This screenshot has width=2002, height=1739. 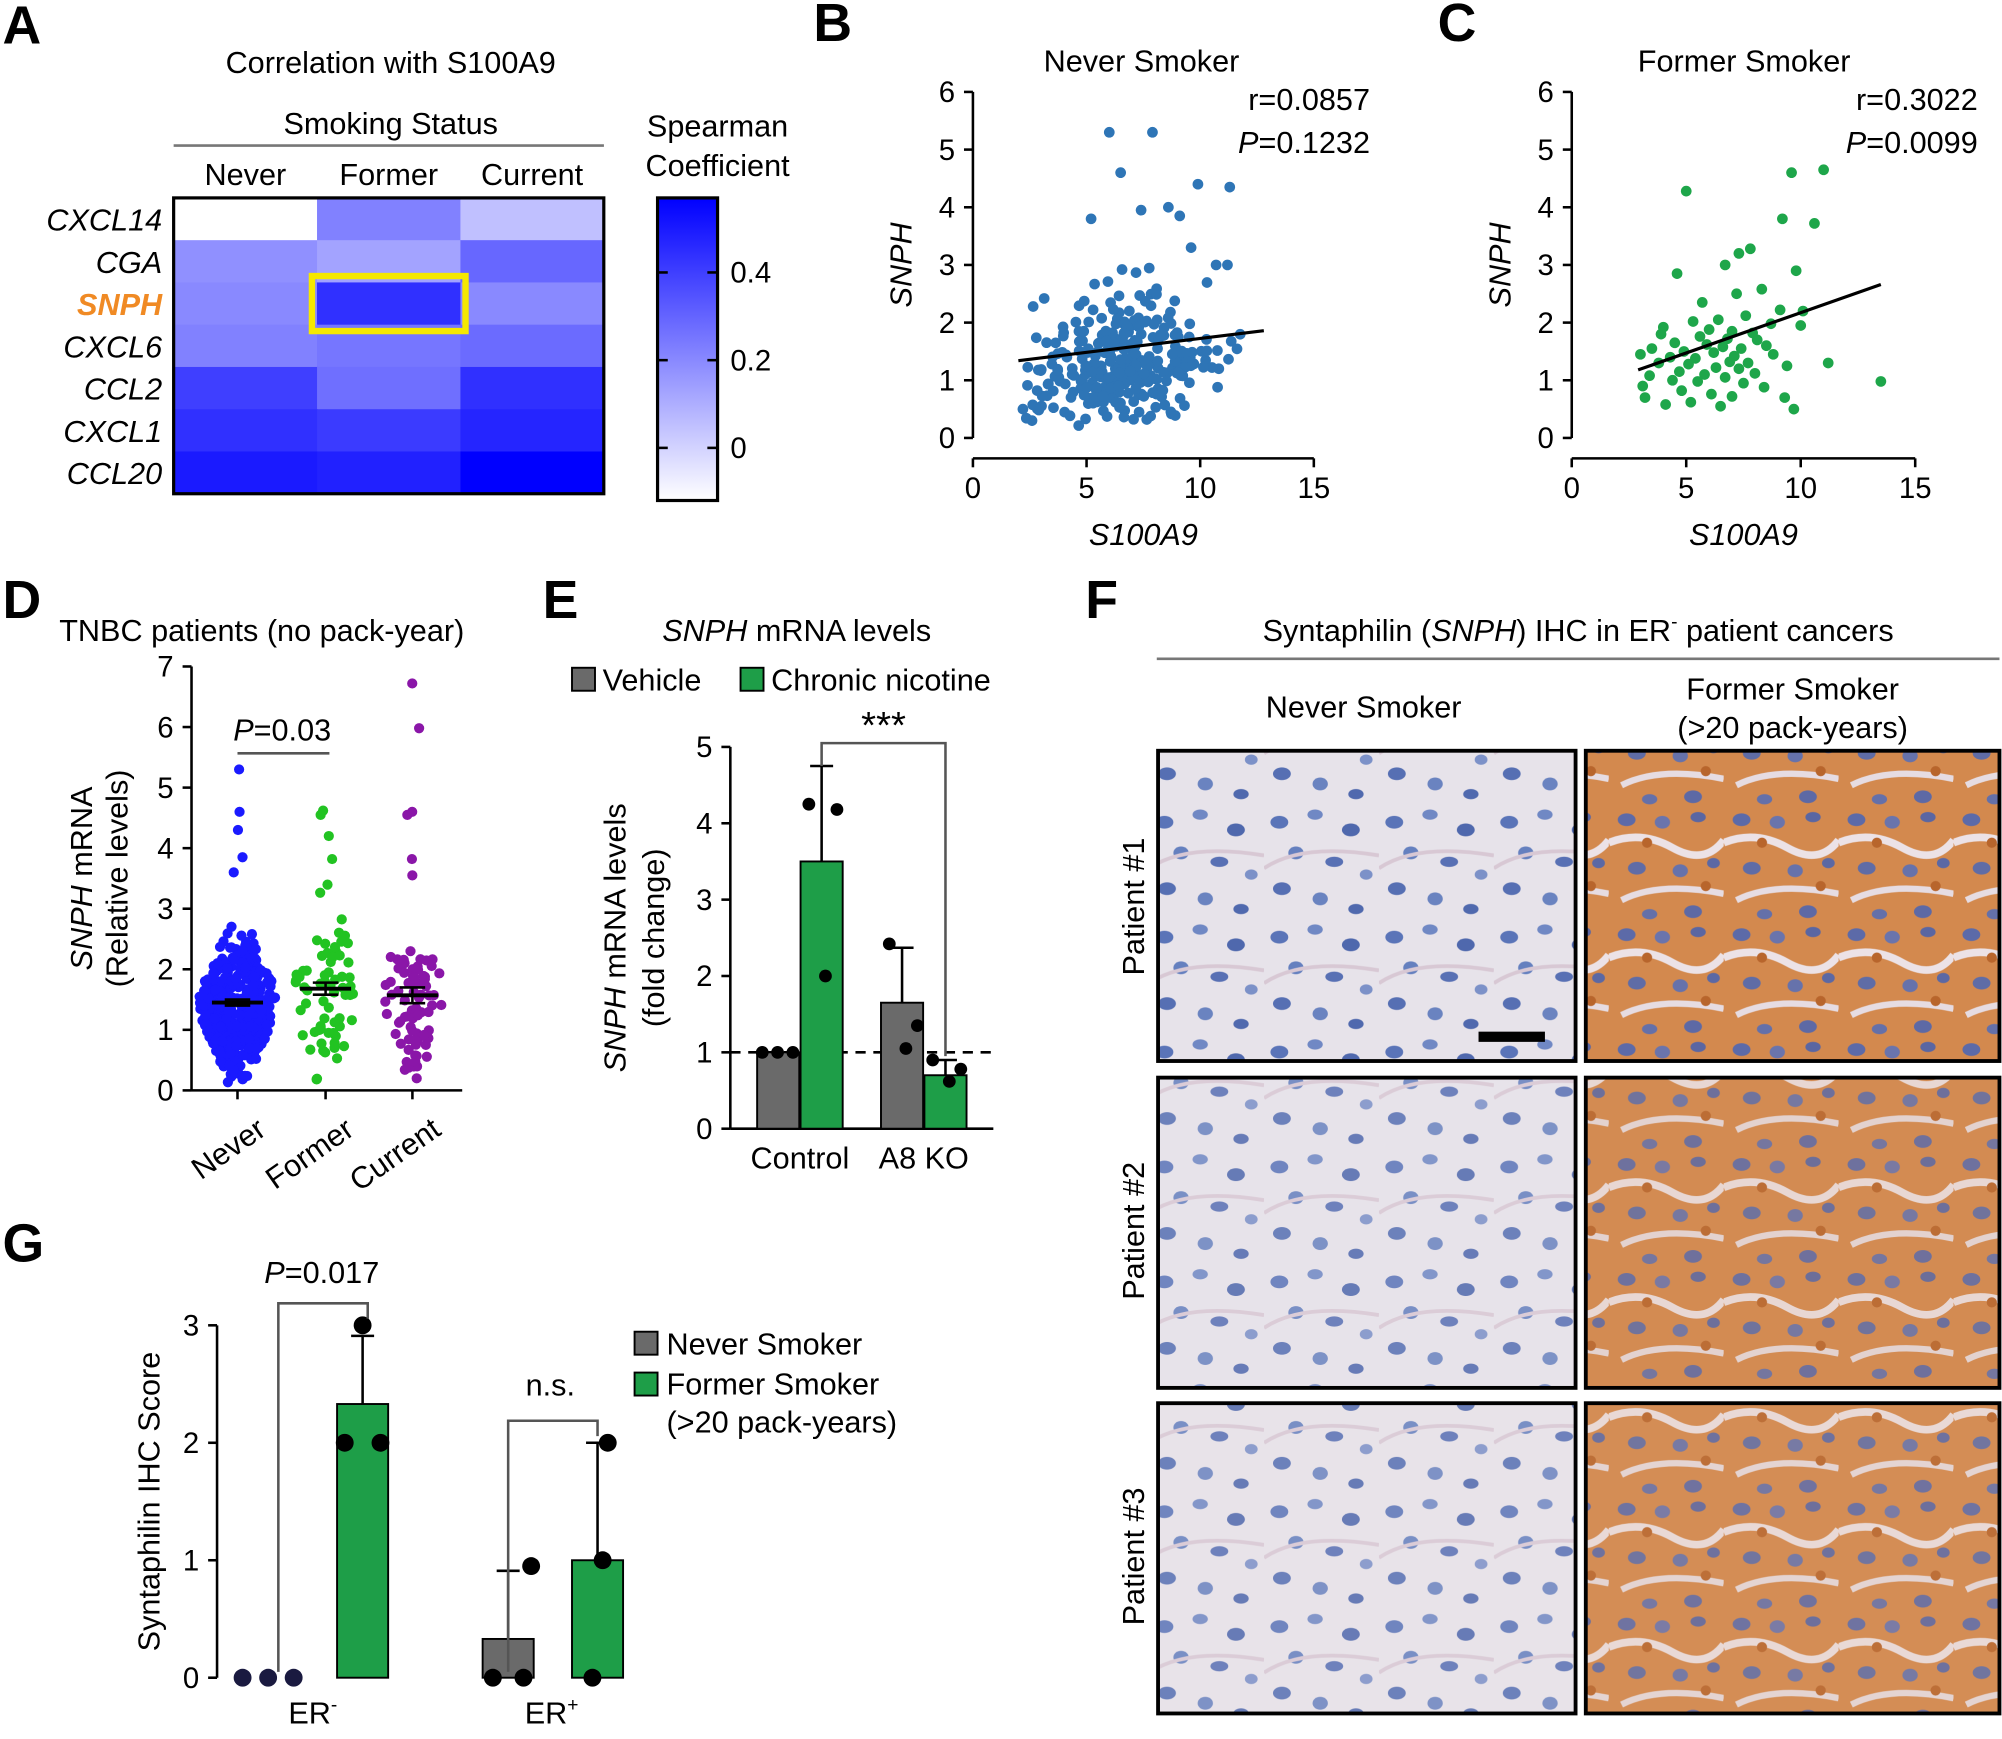 I want to click on colorbar-tick-label: 0.4, so click(x=750, y=273).